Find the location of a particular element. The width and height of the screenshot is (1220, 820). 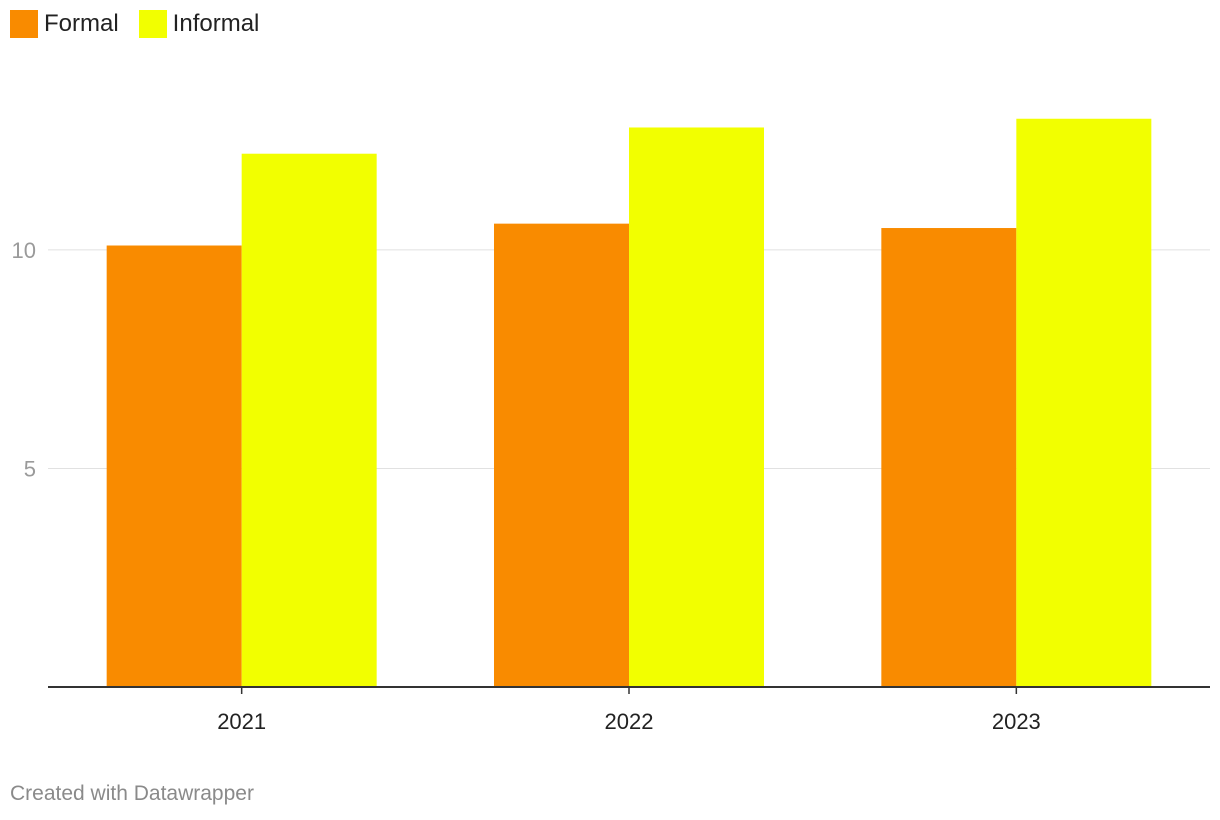

legend-swatch-formal is located at coordinates (24, 24).